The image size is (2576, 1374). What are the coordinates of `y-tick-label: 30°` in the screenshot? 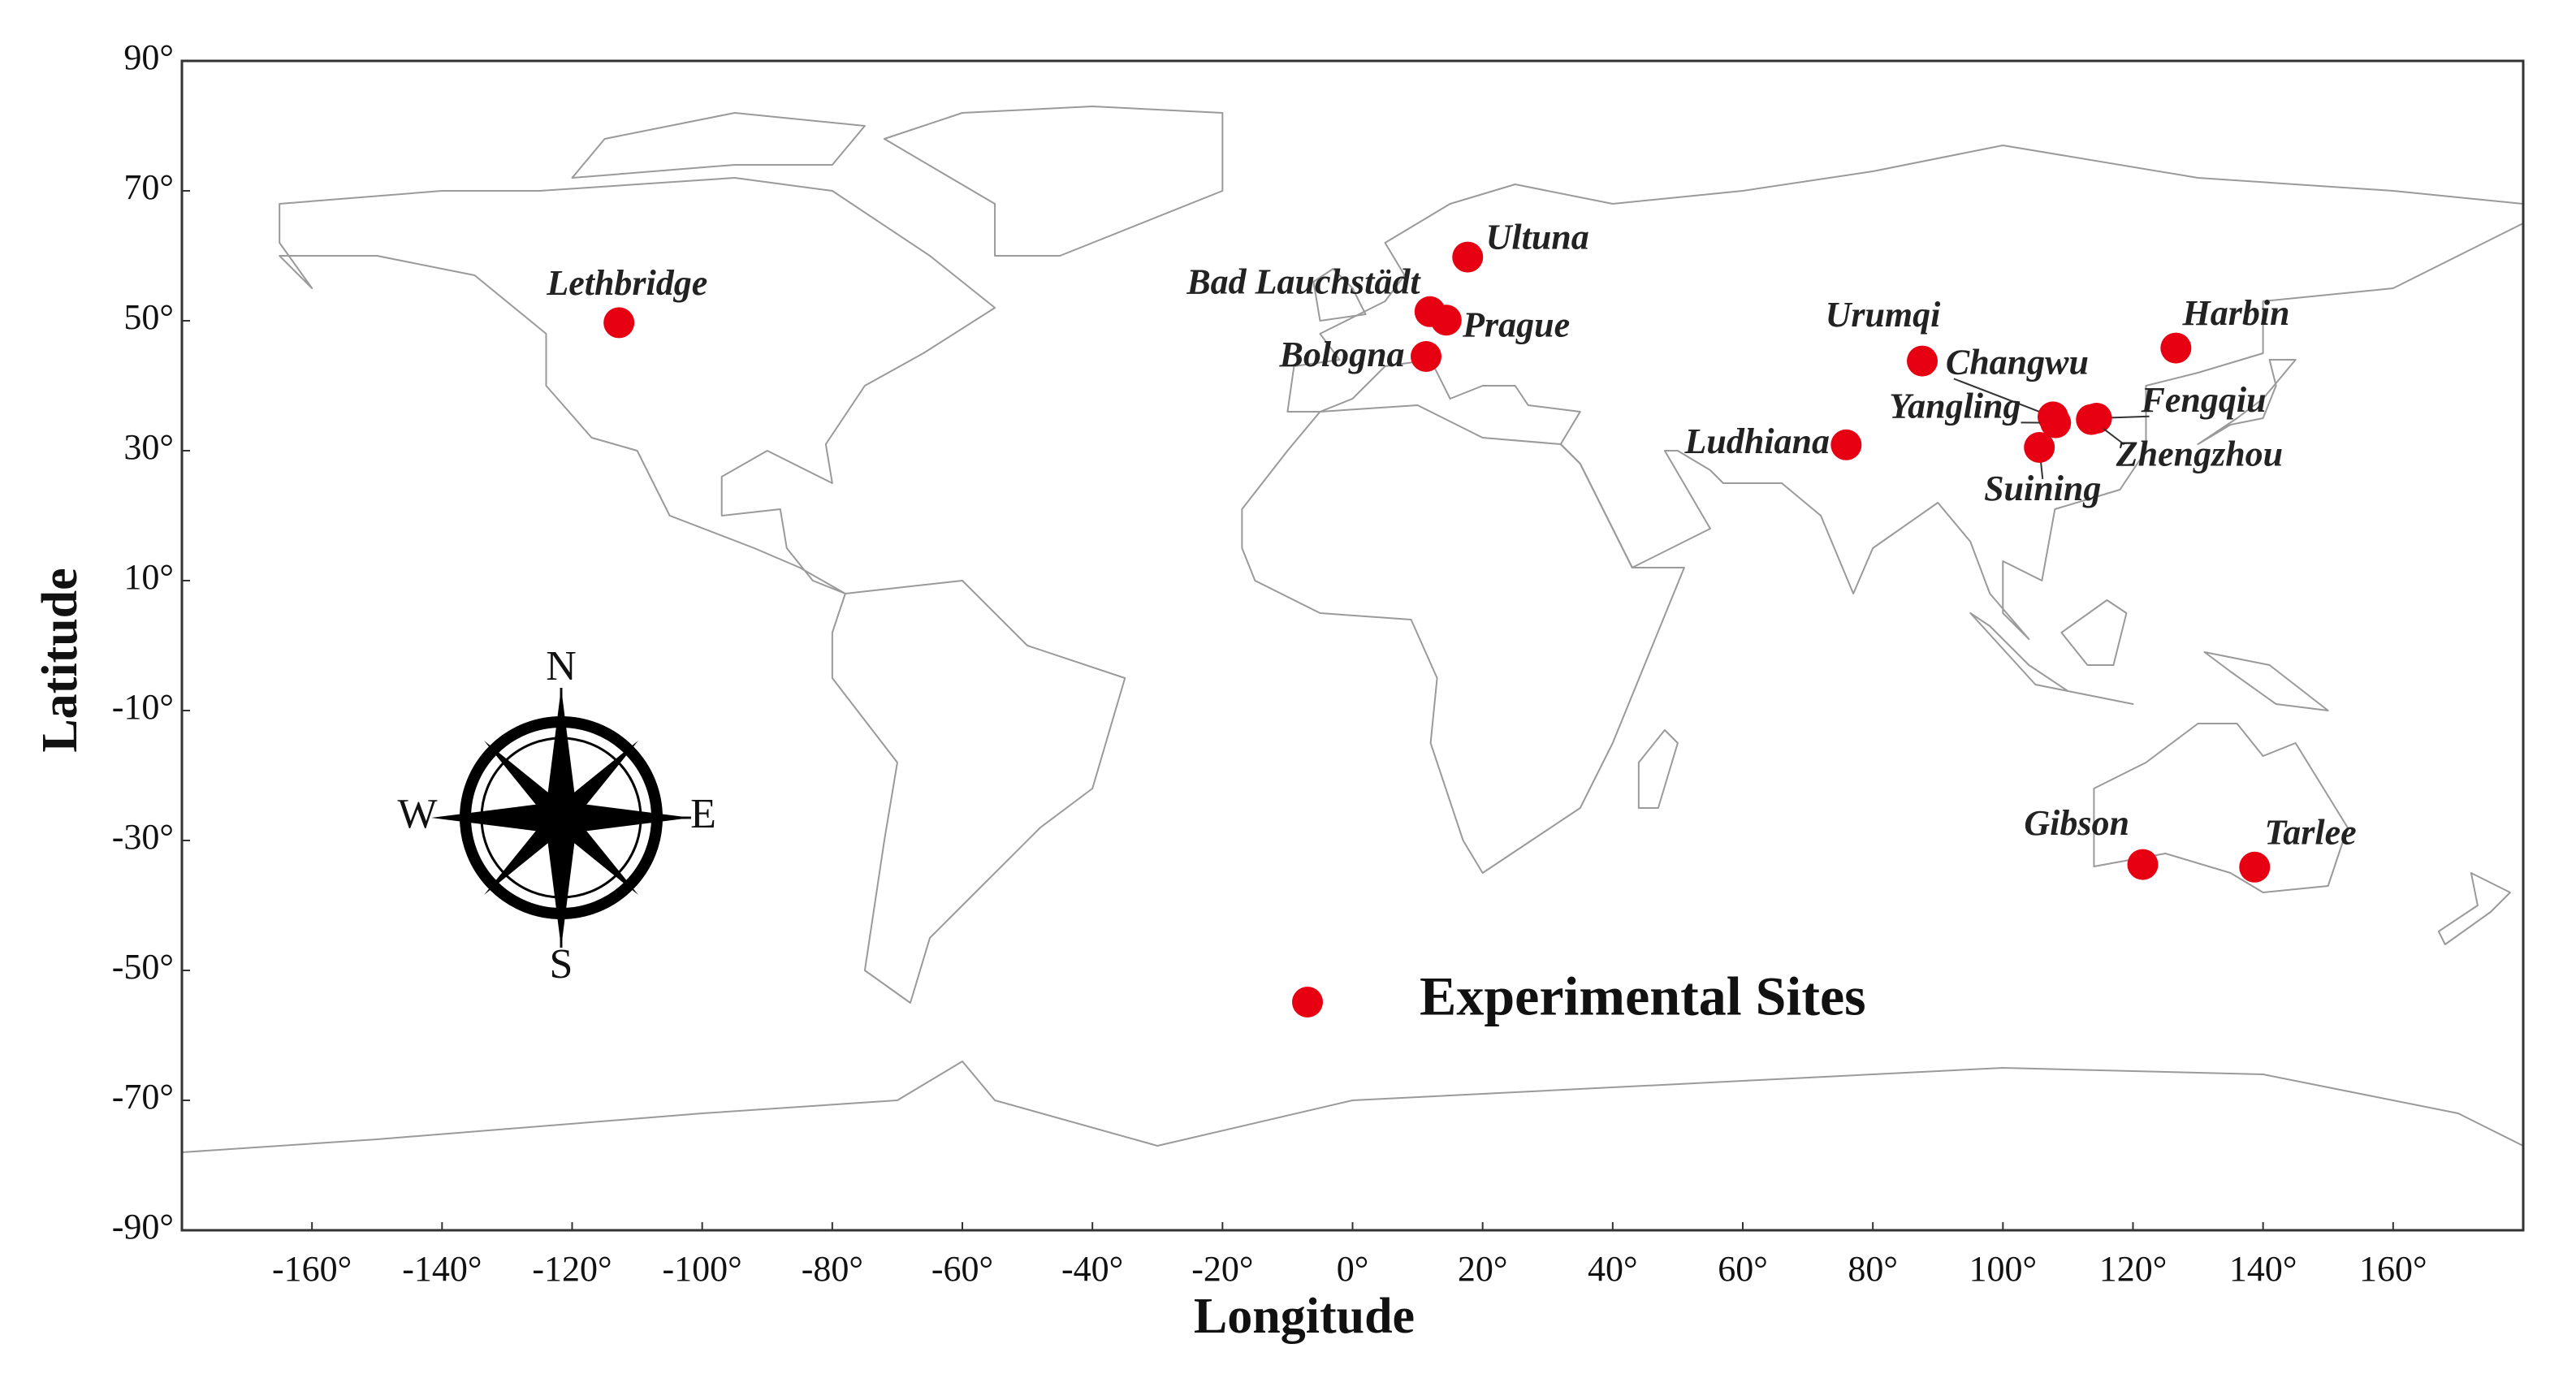 It's located at (148, 447).